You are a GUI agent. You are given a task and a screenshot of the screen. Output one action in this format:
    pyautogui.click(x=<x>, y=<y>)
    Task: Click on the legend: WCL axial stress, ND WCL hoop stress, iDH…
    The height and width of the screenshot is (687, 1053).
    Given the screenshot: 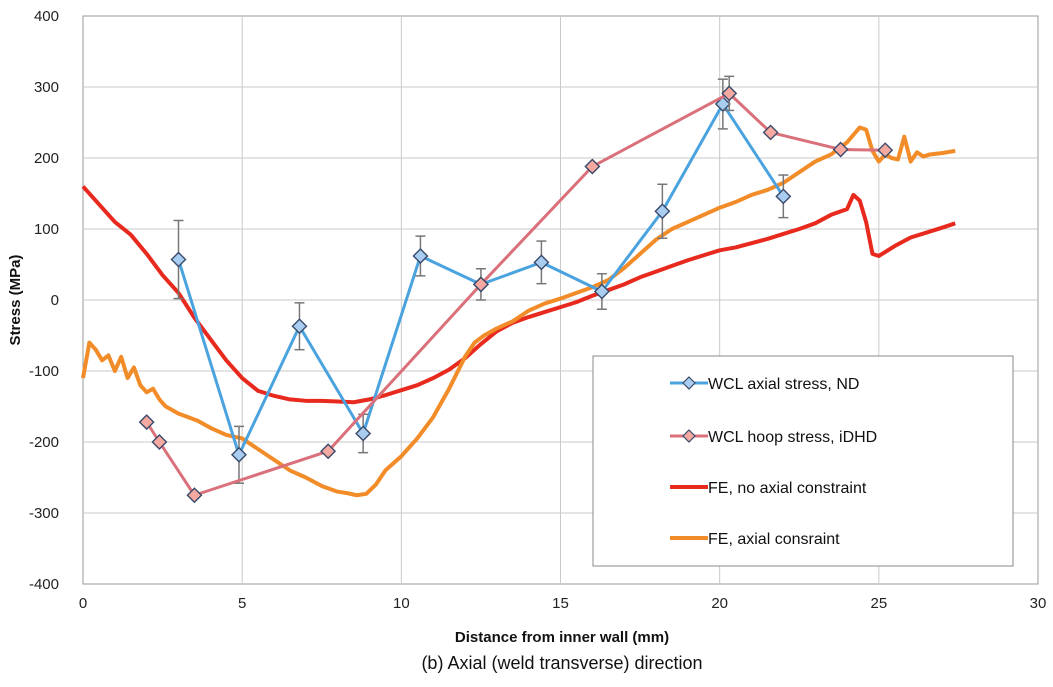 What is the action you would take?
    pyautogui.click(x=803, y=461)
    